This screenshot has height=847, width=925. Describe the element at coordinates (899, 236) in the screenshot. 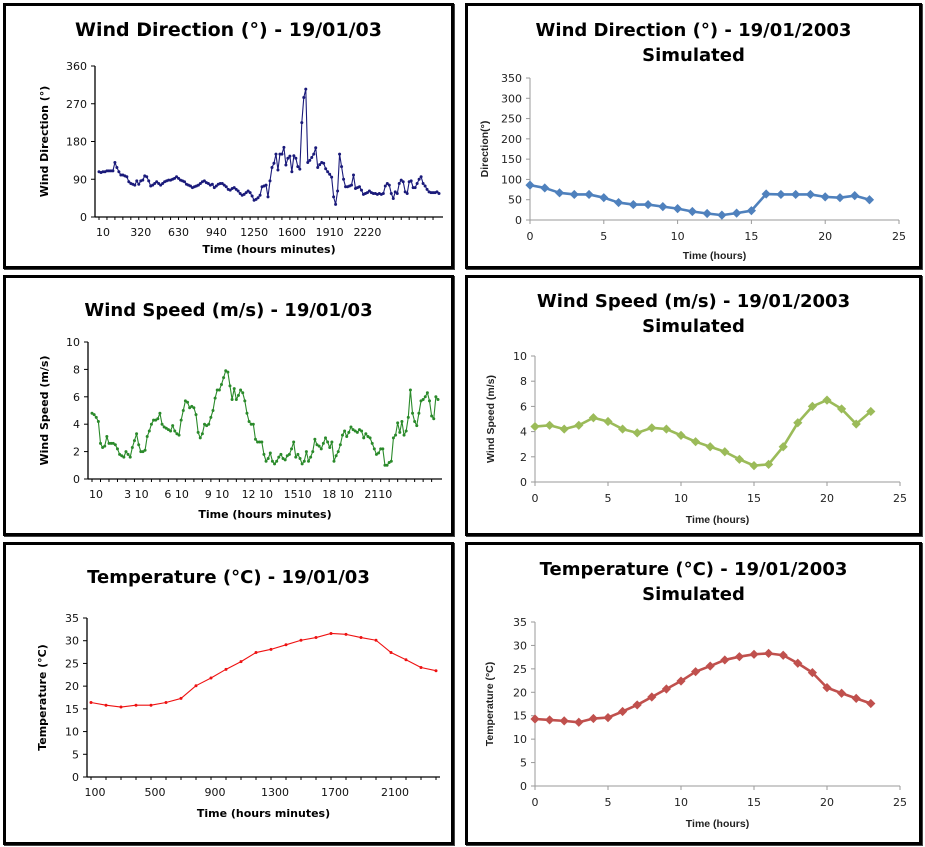

I see `x-tick-label: 25` at that location.